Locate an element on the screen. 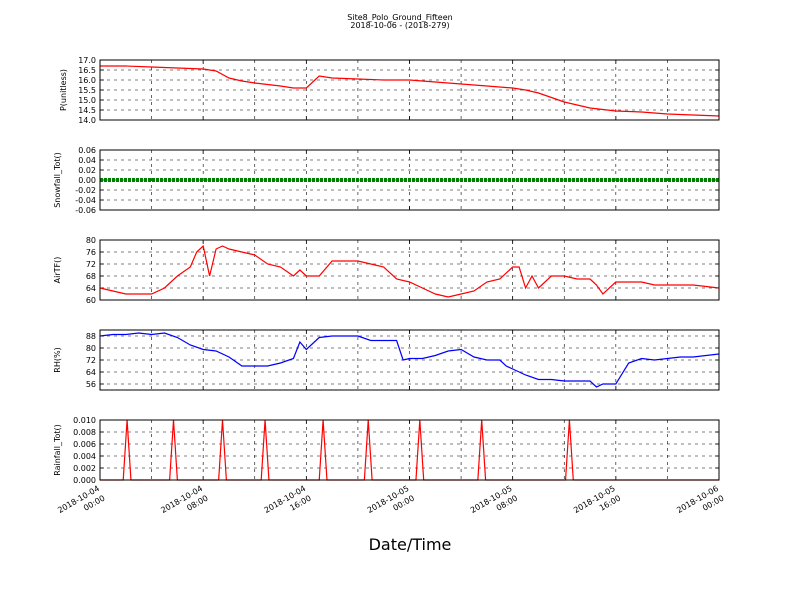  y-axis-label: Snowfall_Tot() is located at coordinates (57, 180).